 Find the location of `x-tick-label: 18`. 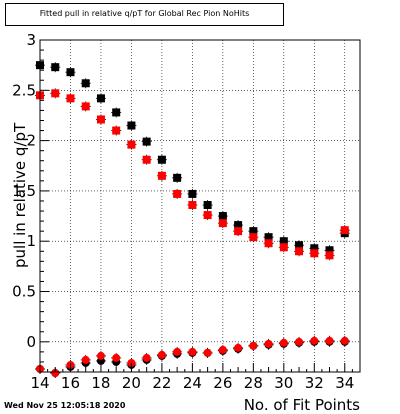

x-tick-label: 18 is located at coordinates (100, 383).